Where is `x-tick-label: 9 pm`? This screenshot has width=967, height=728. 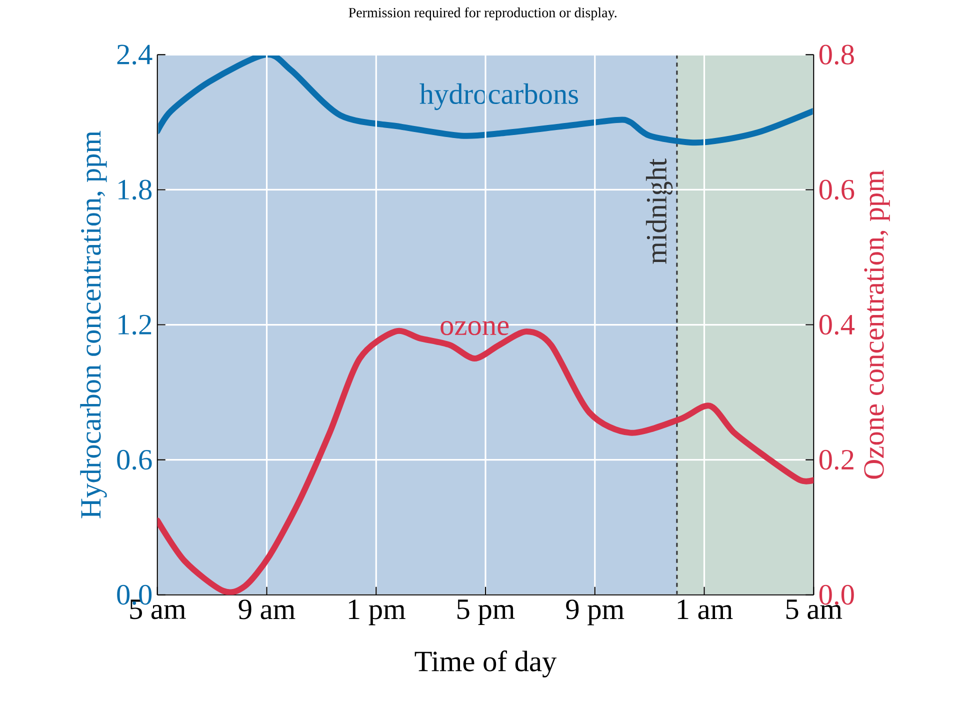 x-tick-label: 9 pm is located at coordinates (595, 612).